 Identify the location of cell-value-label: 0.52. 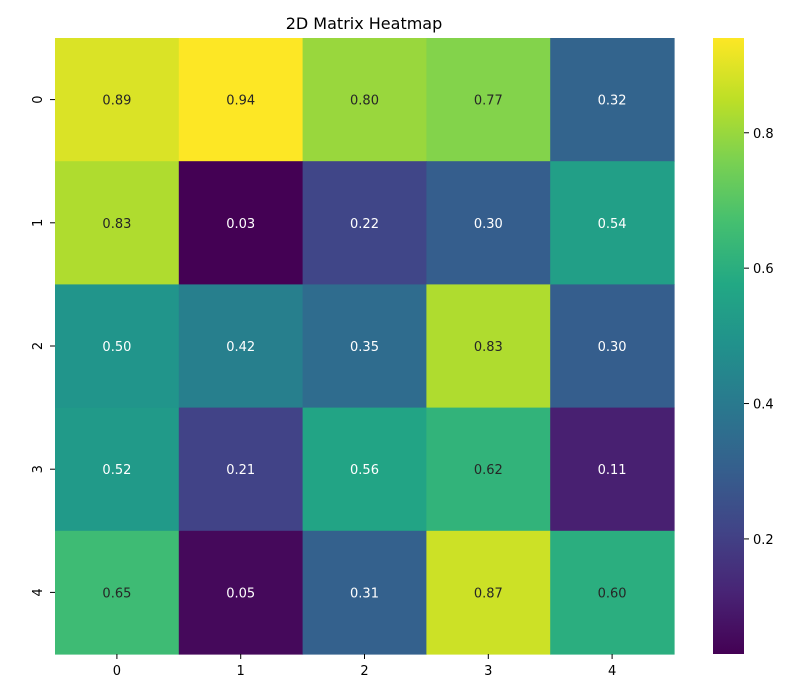
(116, 470).